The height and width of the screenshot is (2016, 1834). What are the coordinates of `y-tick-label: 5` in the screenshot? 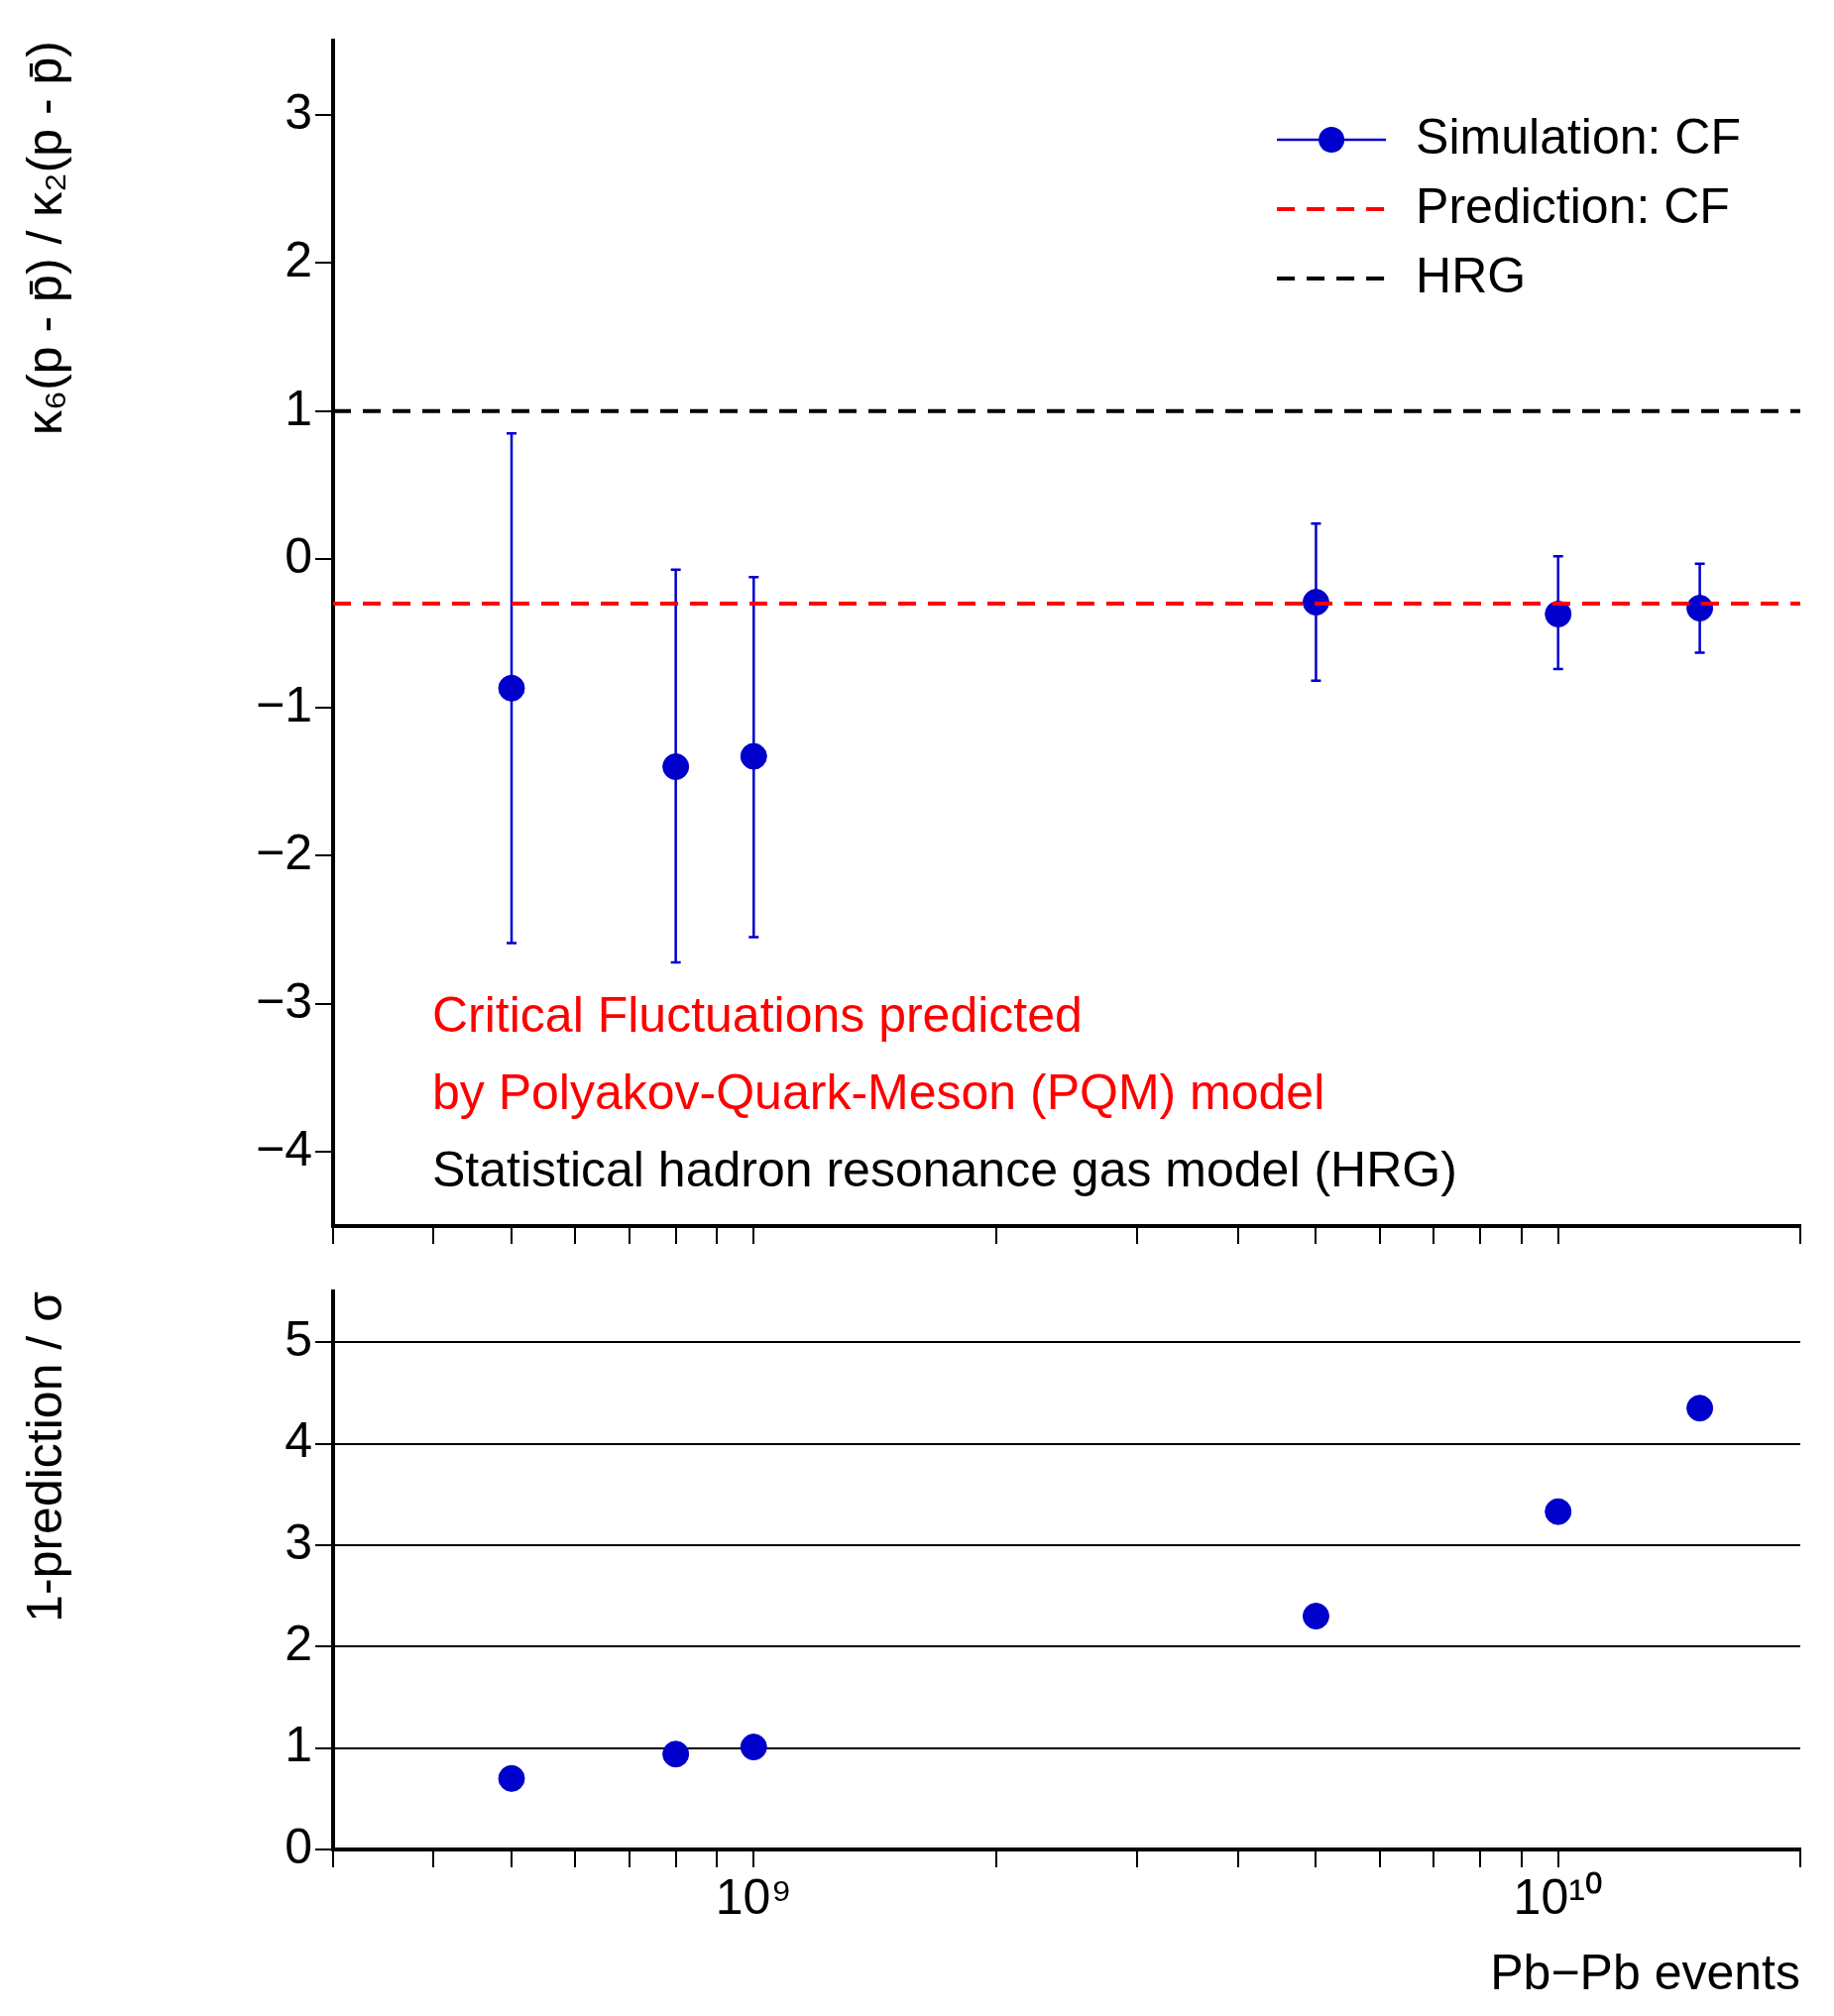 It's located at (298, 1338).